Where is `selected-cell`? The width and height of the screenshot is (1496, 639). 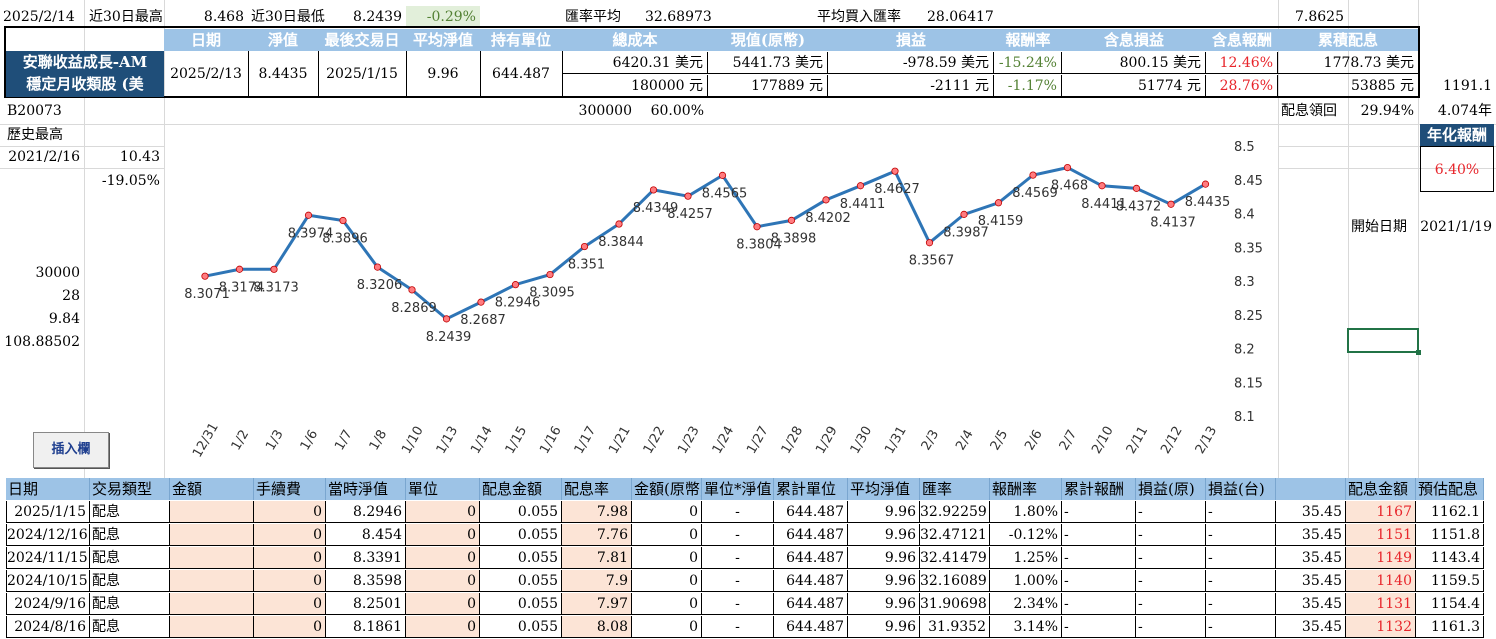 selected-cell is located at coordinates (1383, 340).